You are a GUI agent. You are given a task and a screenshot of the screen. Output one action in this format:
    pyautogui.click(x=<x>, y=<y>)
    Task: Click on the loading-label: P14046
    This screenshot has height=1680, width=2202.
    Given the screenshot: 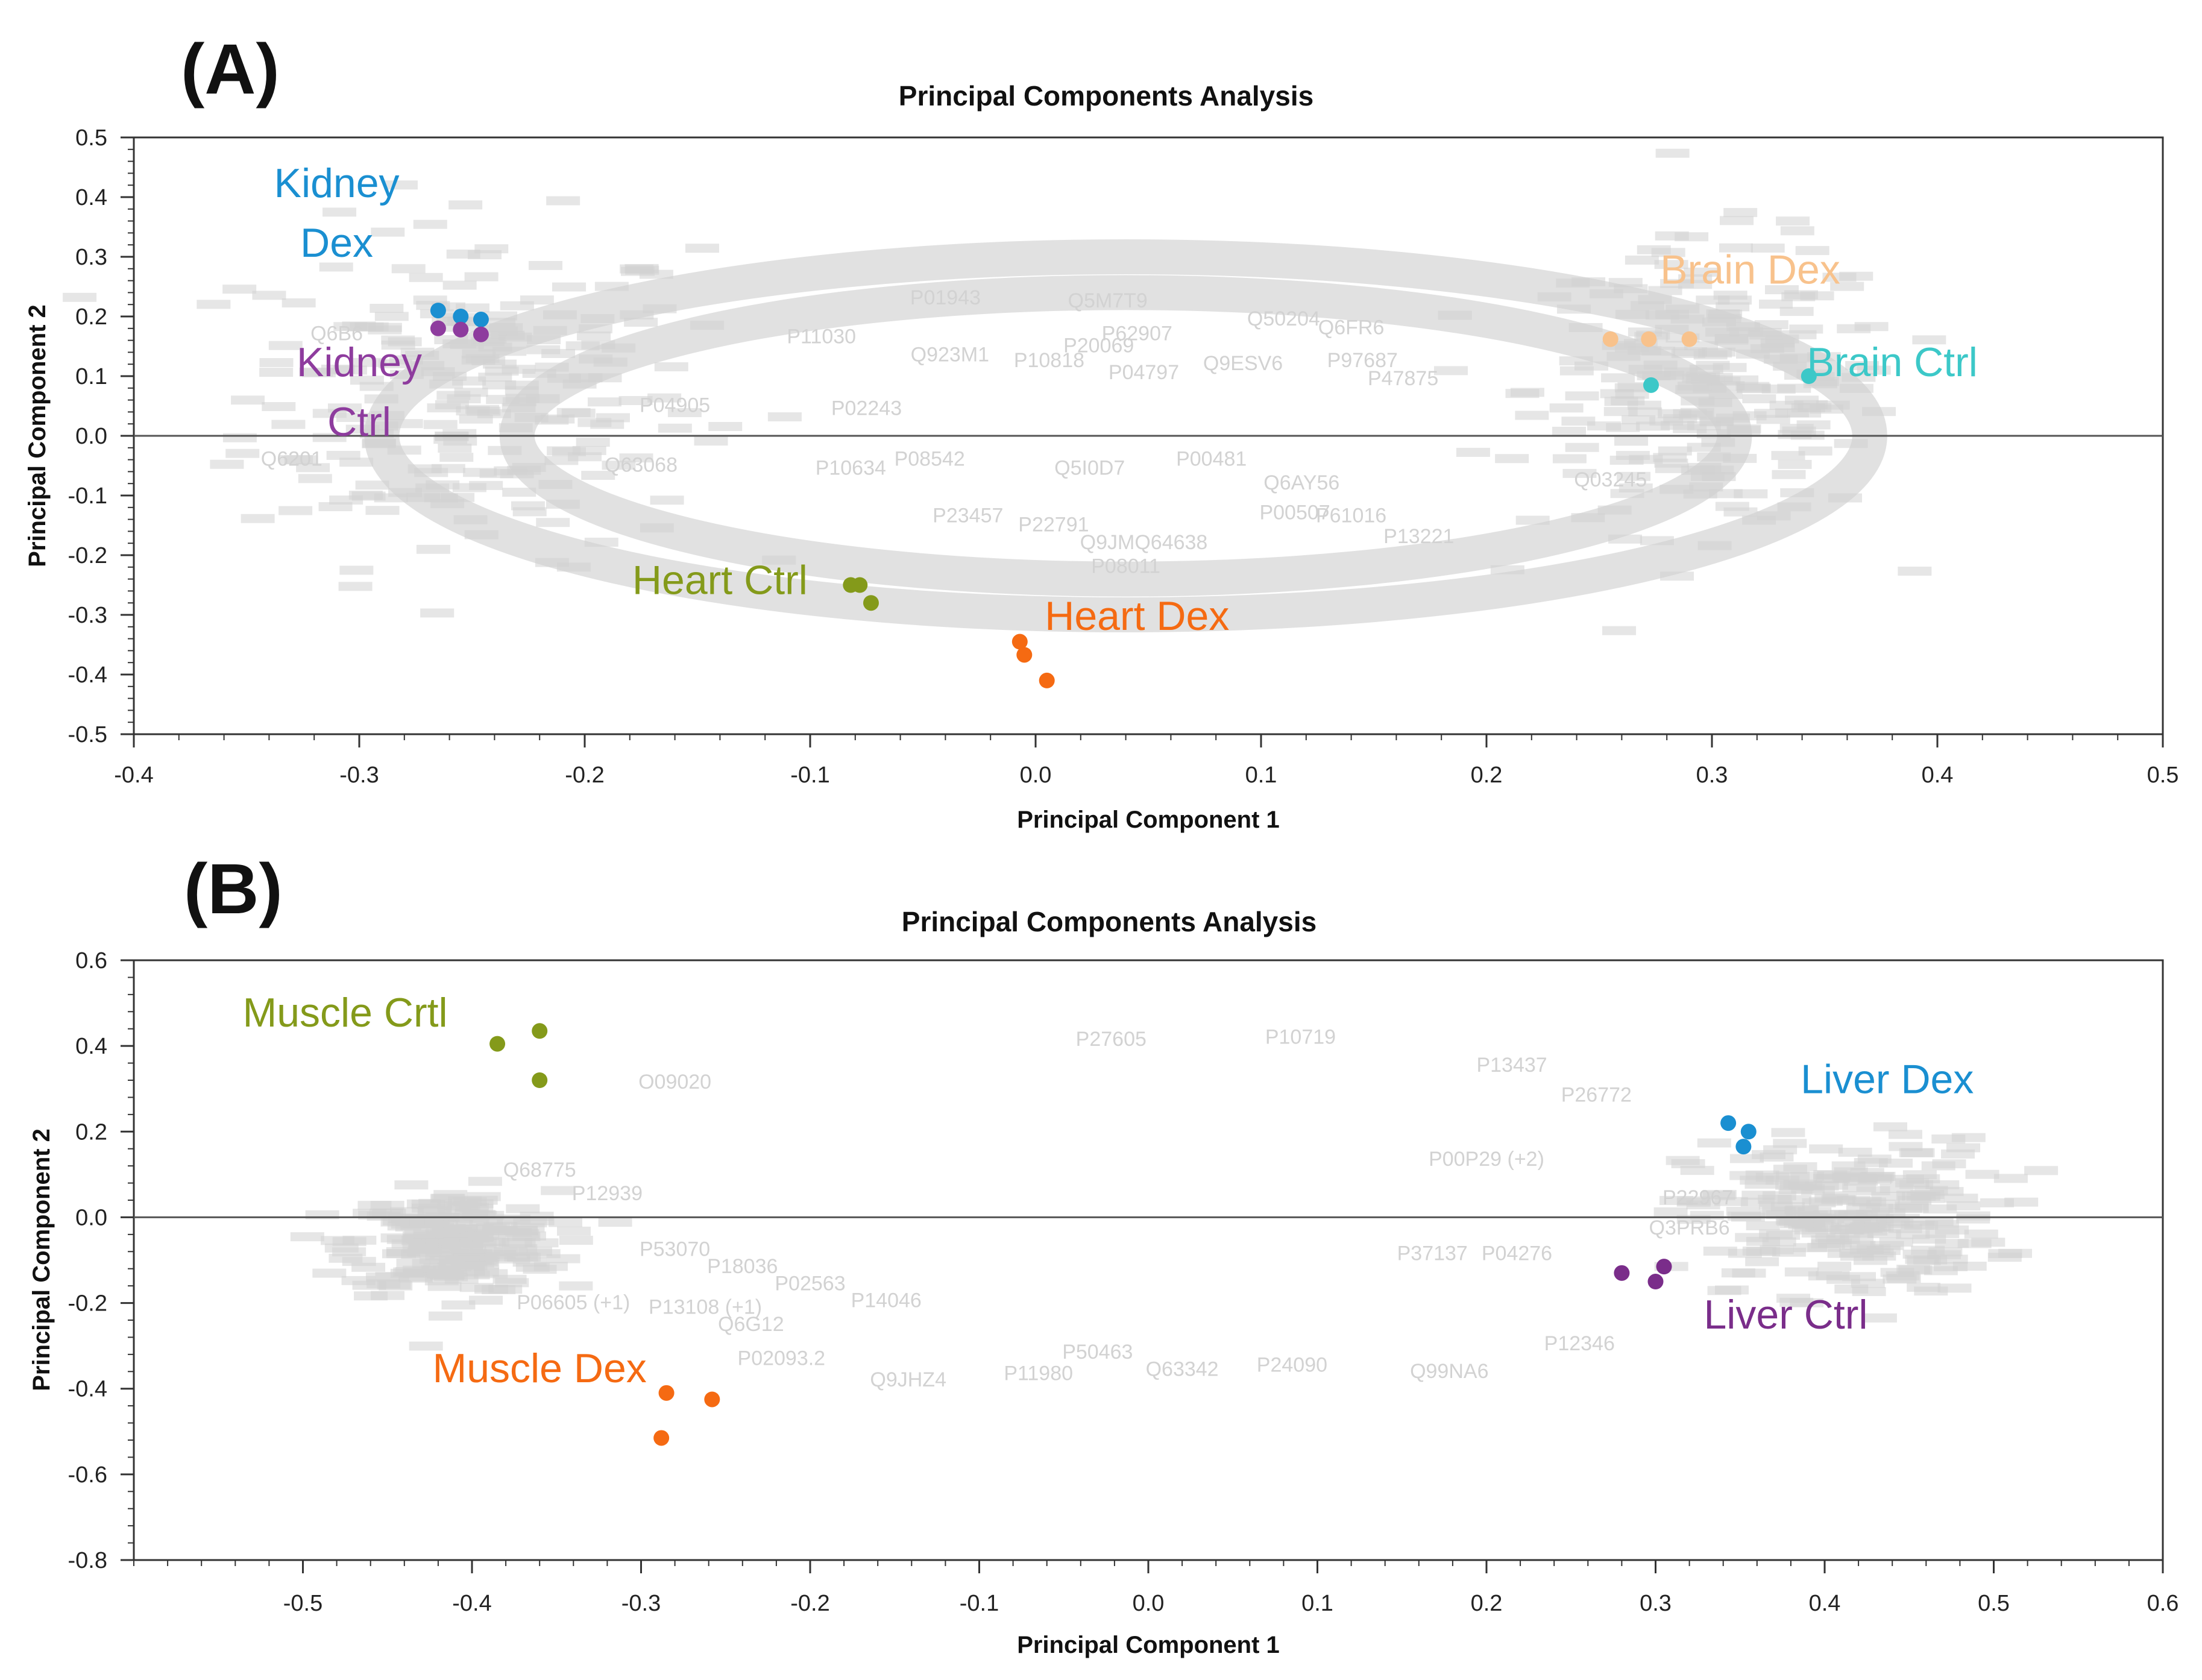 What is the action you would take?
    pyautogui.click(x=886, y=1300)
    